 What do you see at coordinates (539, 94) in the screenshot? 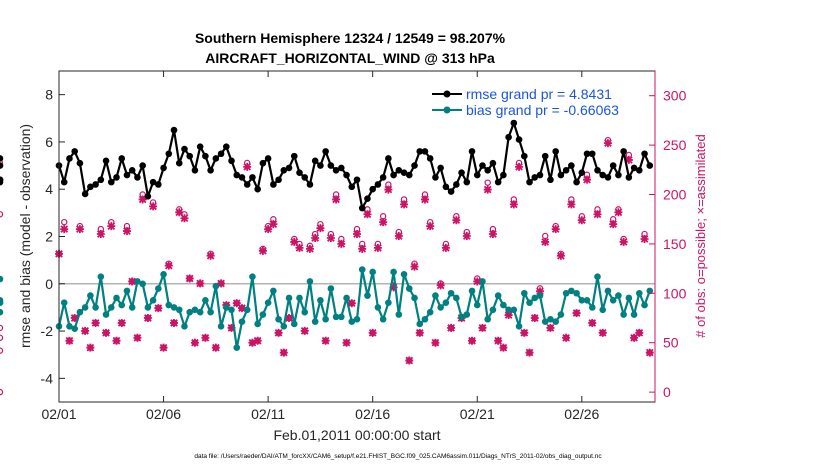
I see `legend-label-rmse: rmse grand pr = 4.8431` at bounding box center [539, 94].